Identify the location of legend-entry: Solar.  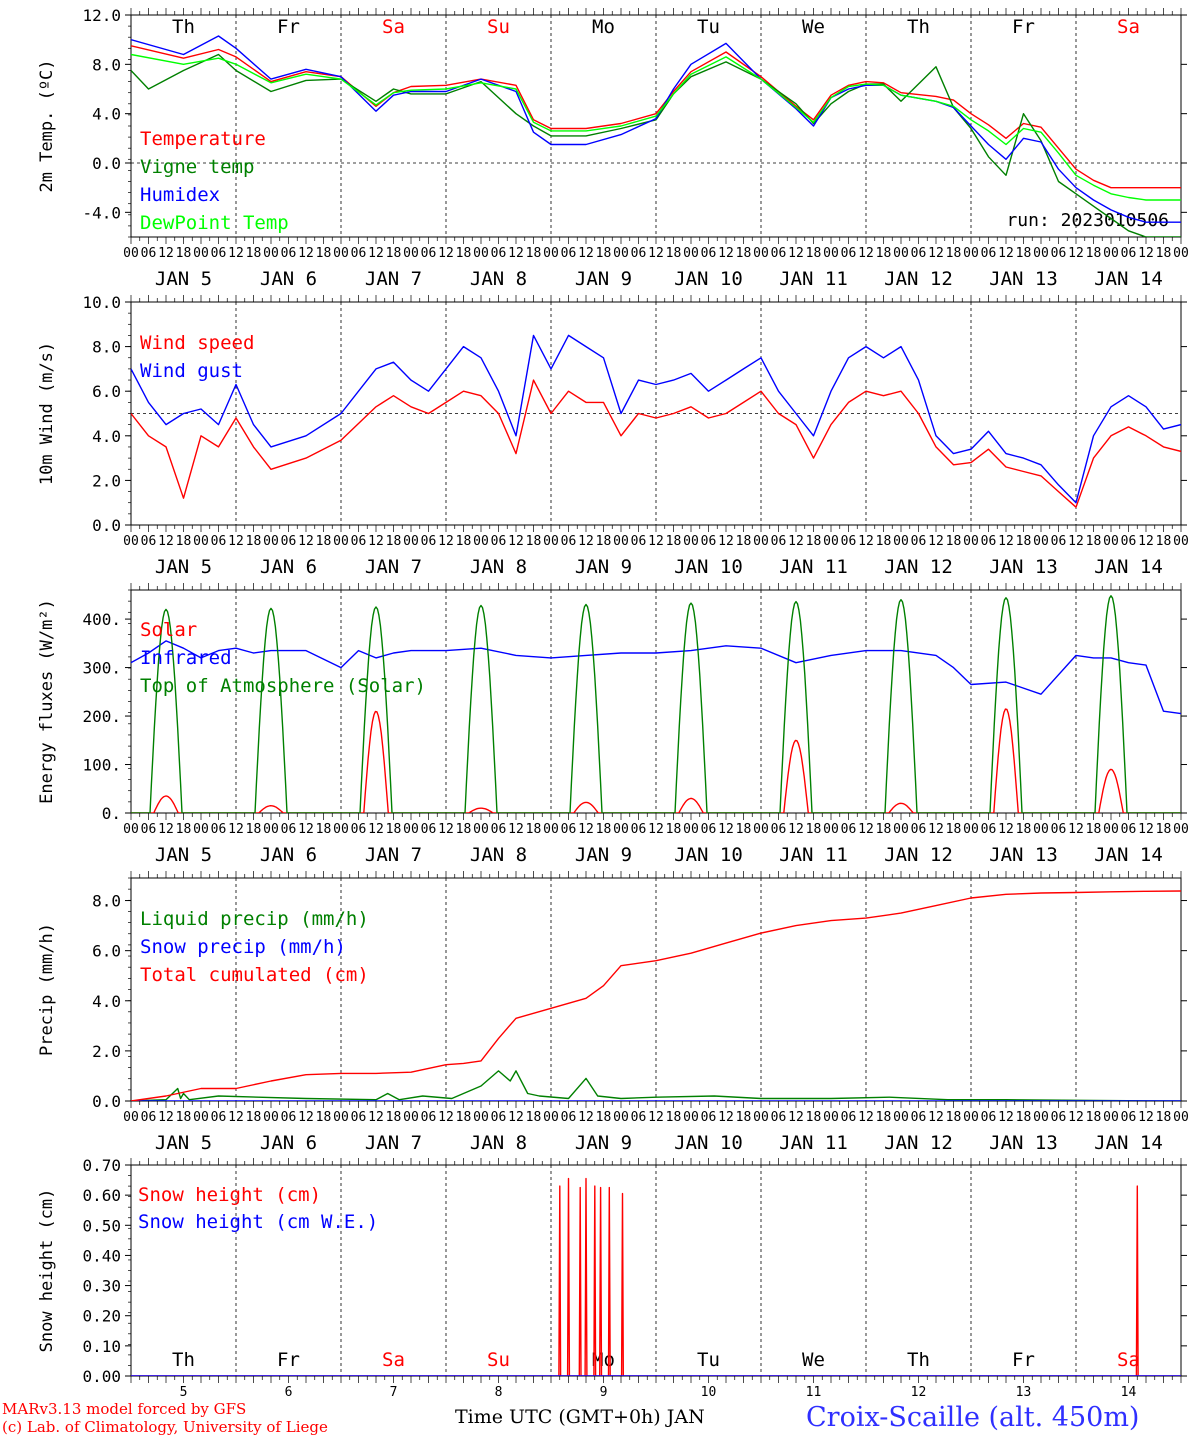
(168, 630).